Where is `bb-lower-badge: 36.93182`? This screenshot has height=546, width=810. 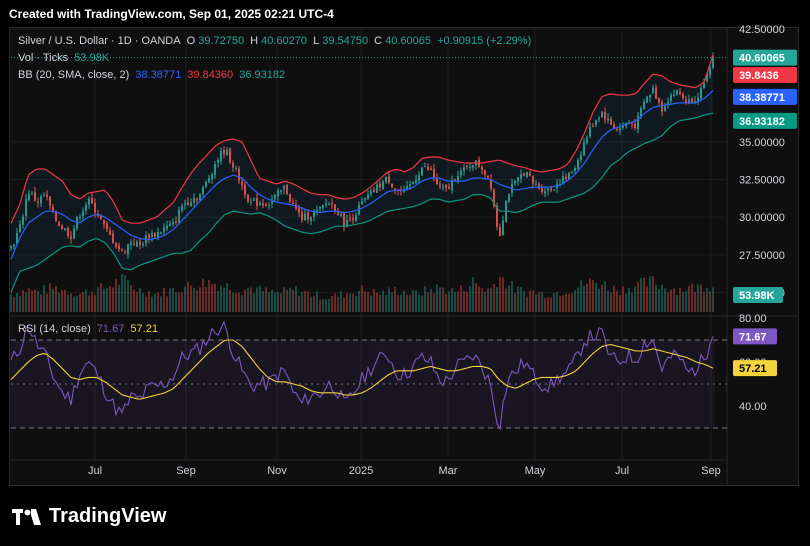 bb-lower-badge: 36.93182 is located at coordinates (762, 122).